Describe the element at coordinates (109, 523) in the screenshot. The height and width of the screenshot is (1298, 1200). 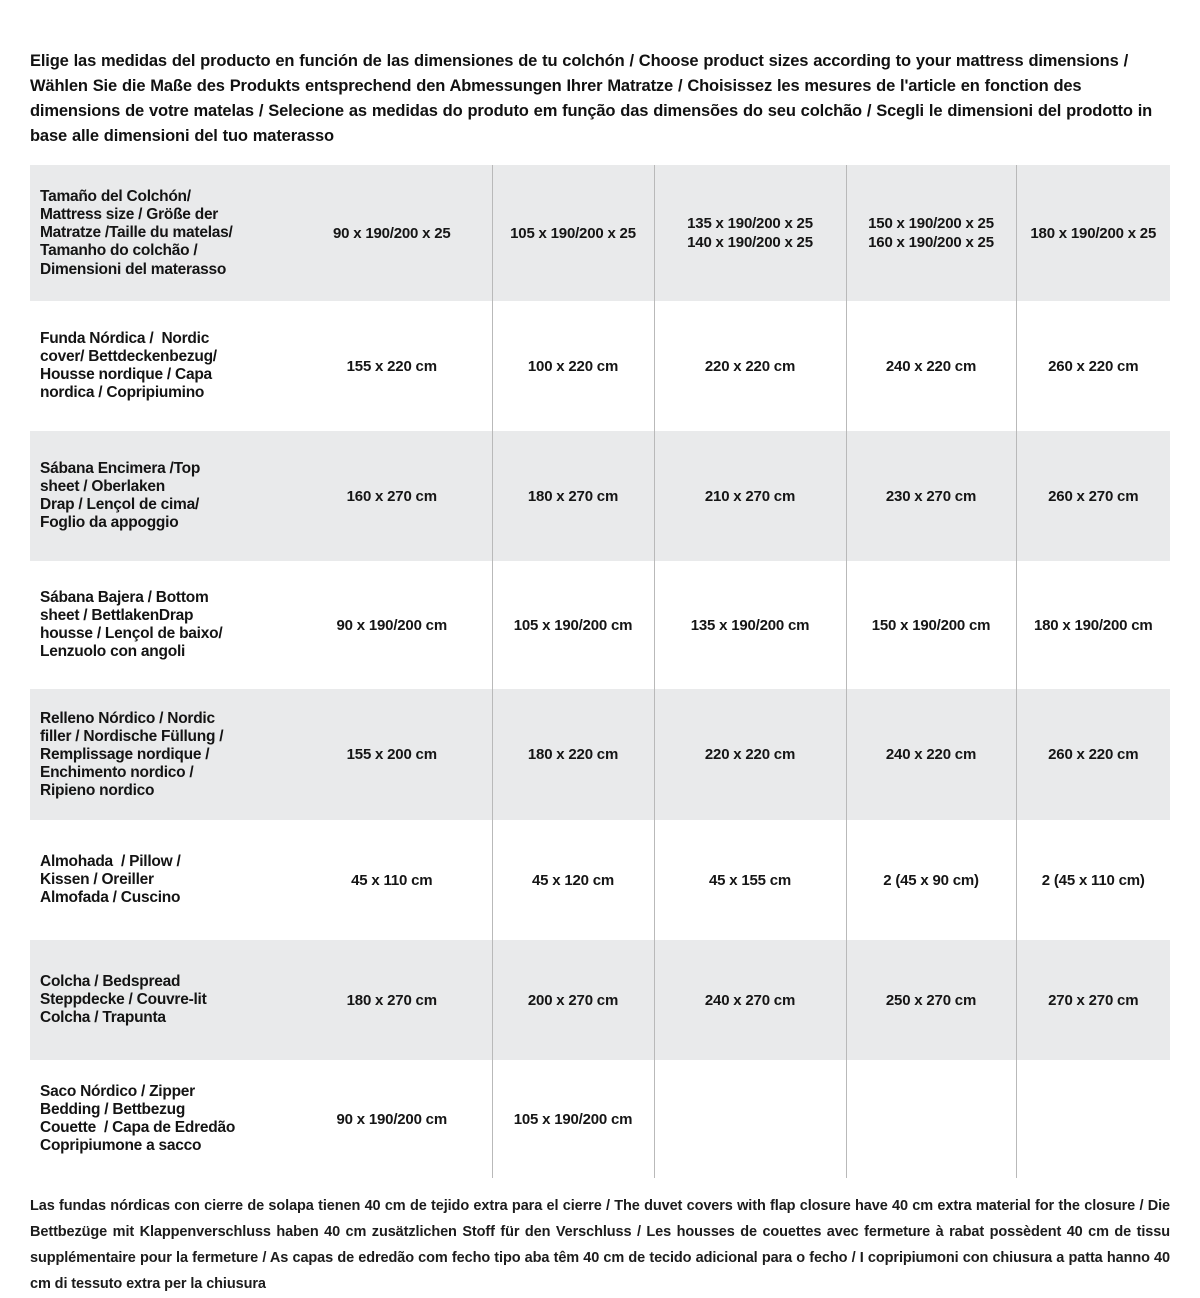
I see `label-line: Foglio da appoggio` at that location.